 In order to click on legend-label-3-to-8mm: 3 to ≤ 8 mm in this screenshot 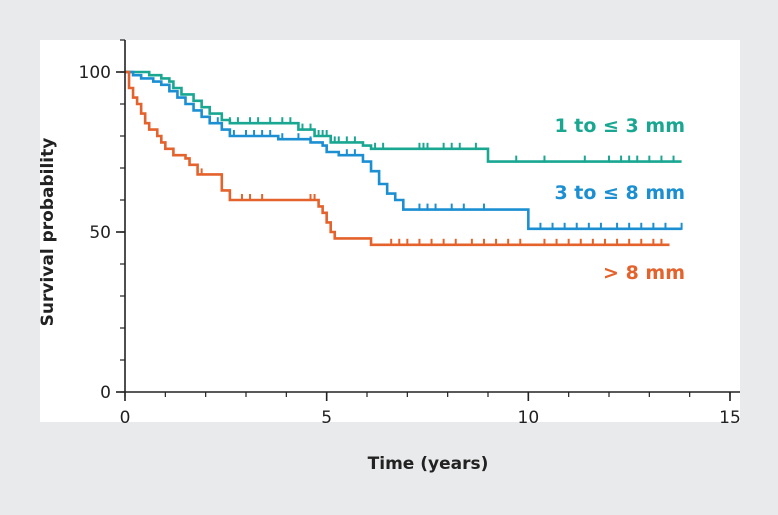, I will do `click(619, 193)`.